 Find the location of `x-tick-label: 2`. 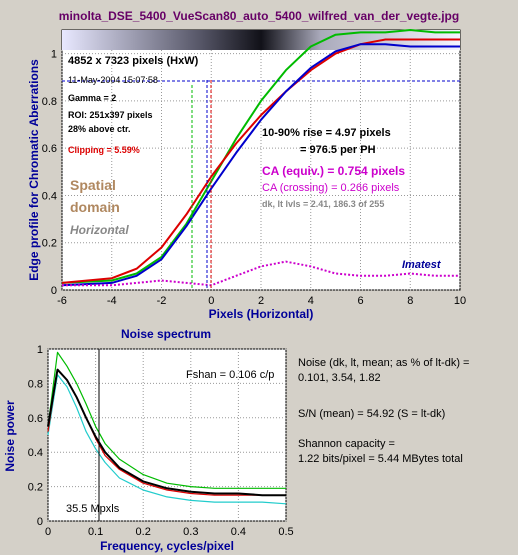

x-tick-label: 2 is located at coordinates (261, 301).